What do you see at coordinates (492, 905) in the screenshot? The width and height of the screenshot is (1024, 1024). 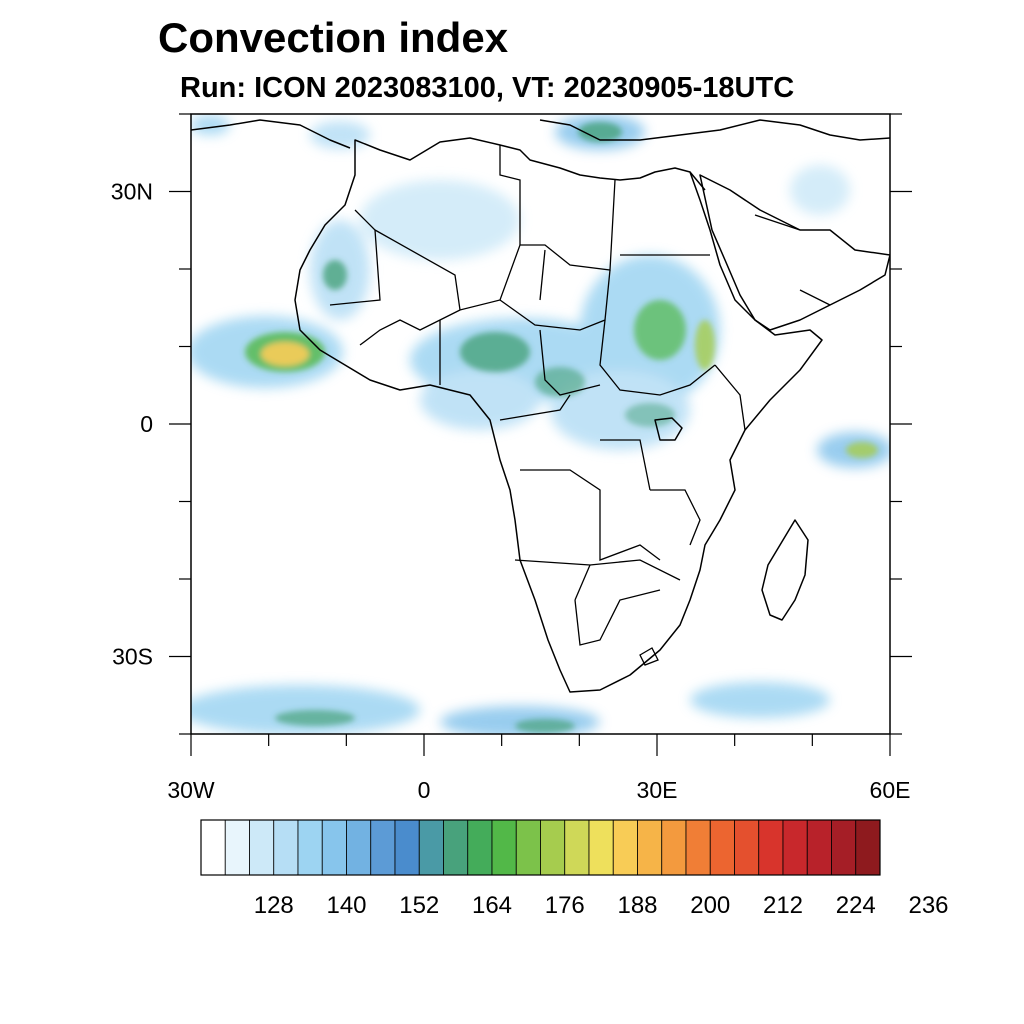 I see `colorbar-label: 164` at bounding box center [492, 905].